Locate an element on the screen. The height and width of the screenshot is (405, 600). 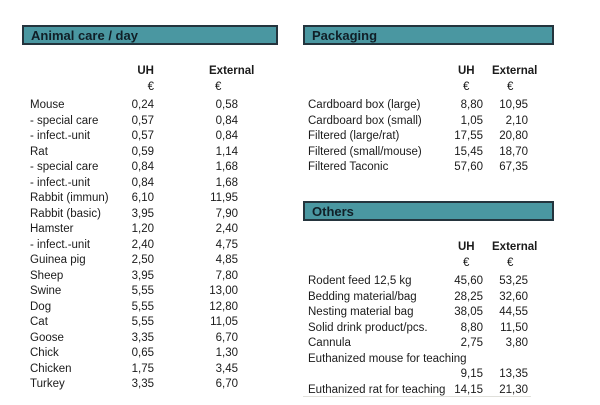
table-row: Cardboard box (large) 8,80 10,95 is located at coordinates (428, 106).